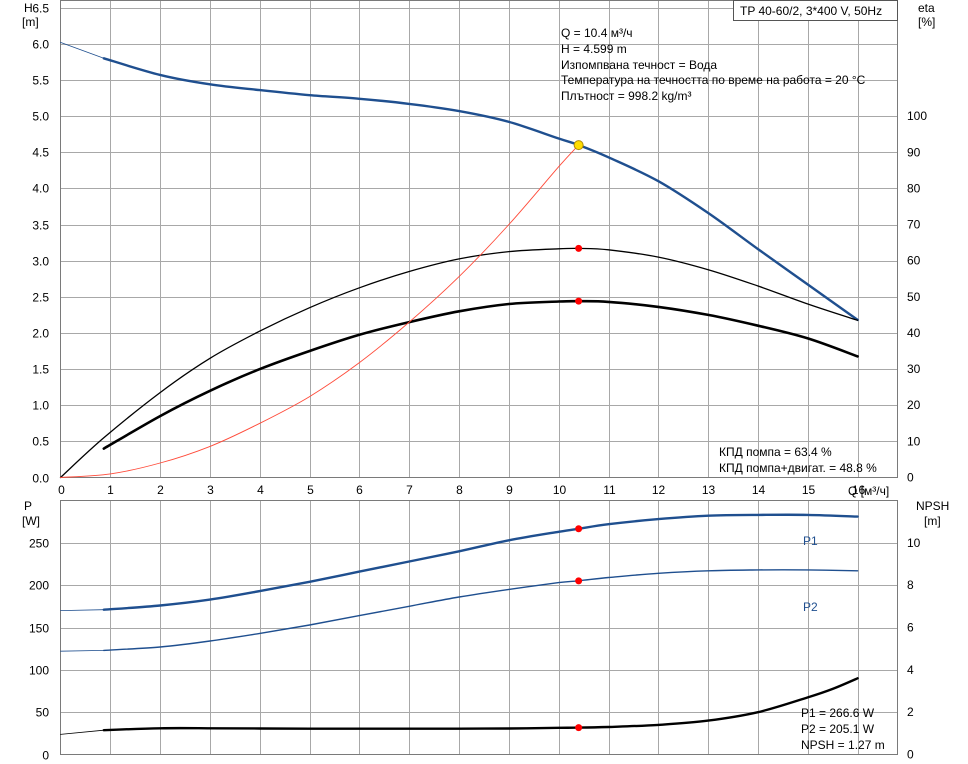 The width and height of the screenshot is (968, 764). I want to click on x-tick-label: 3, so click(210, 490).